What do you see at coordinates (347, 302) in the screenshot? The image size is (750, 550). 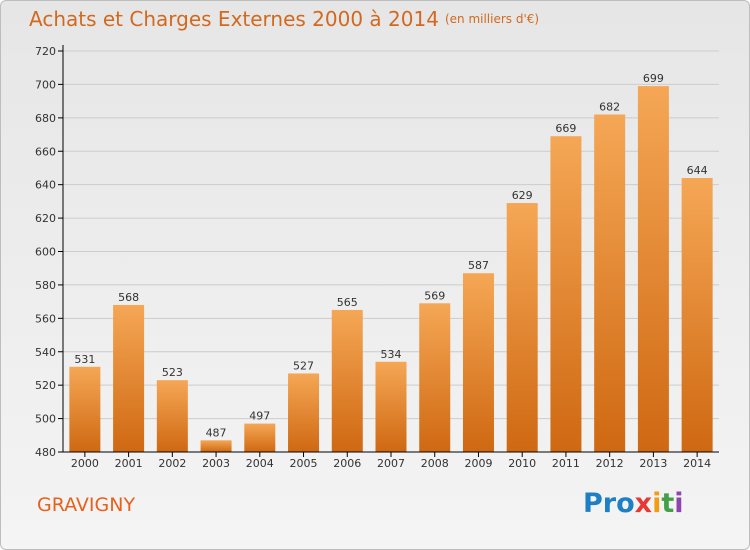 I see `data-label: 565` at bounding box center [347, 302].